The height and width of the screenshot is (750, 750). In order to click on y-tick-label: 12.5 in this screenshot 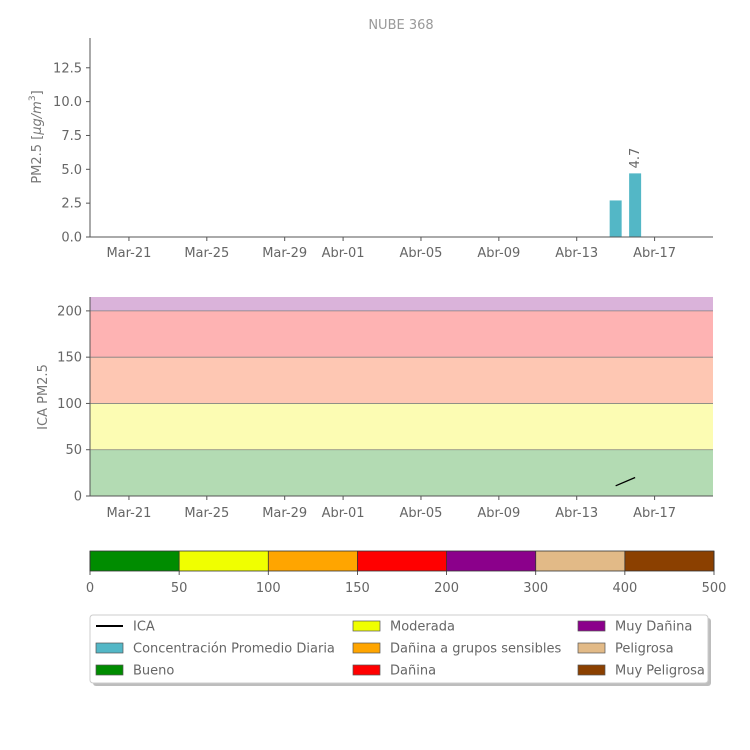, I will do `click(67, 68)`.